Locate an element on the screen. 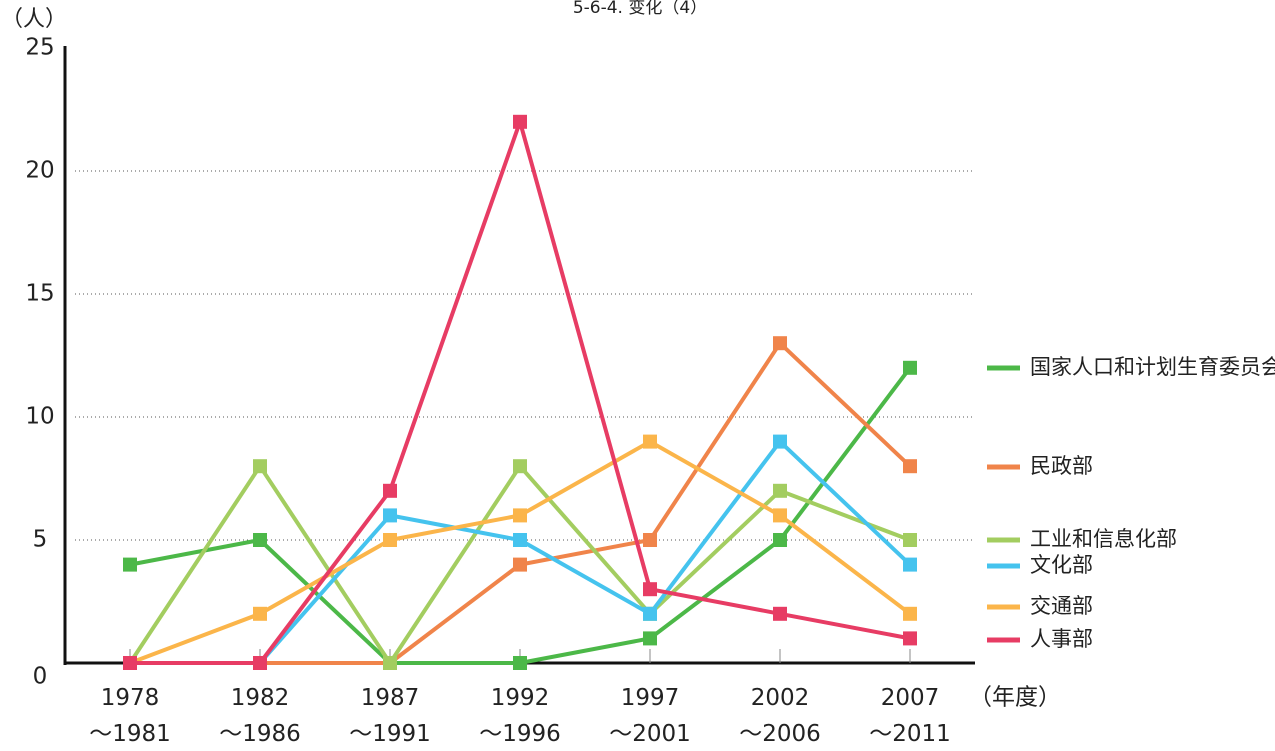 Image resolution: width=1275 pixels, height=751 pixels. chart-title: 5-6-4. 变化（4） is located at coordinates (640, 9).